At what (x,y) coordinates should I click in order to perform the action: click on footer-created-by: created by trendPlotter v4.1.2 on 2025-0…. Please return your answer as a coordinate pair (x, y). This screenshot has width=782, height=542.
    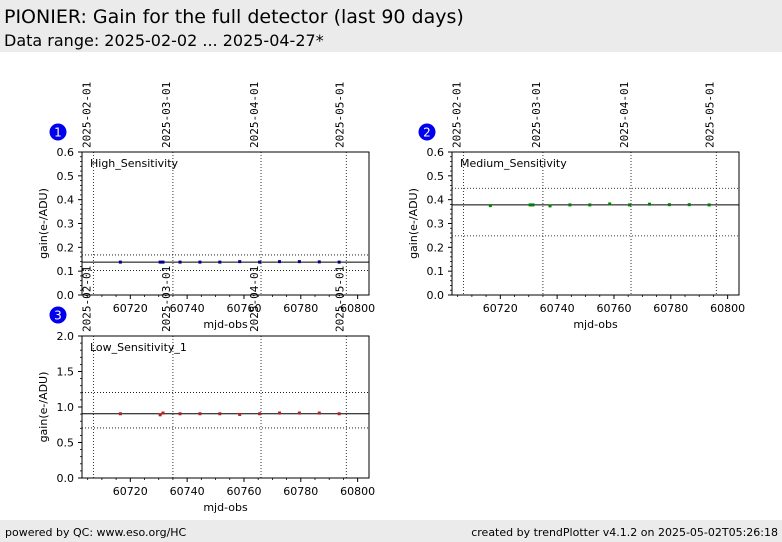
    Looking at the image, I should click on (624, 532).